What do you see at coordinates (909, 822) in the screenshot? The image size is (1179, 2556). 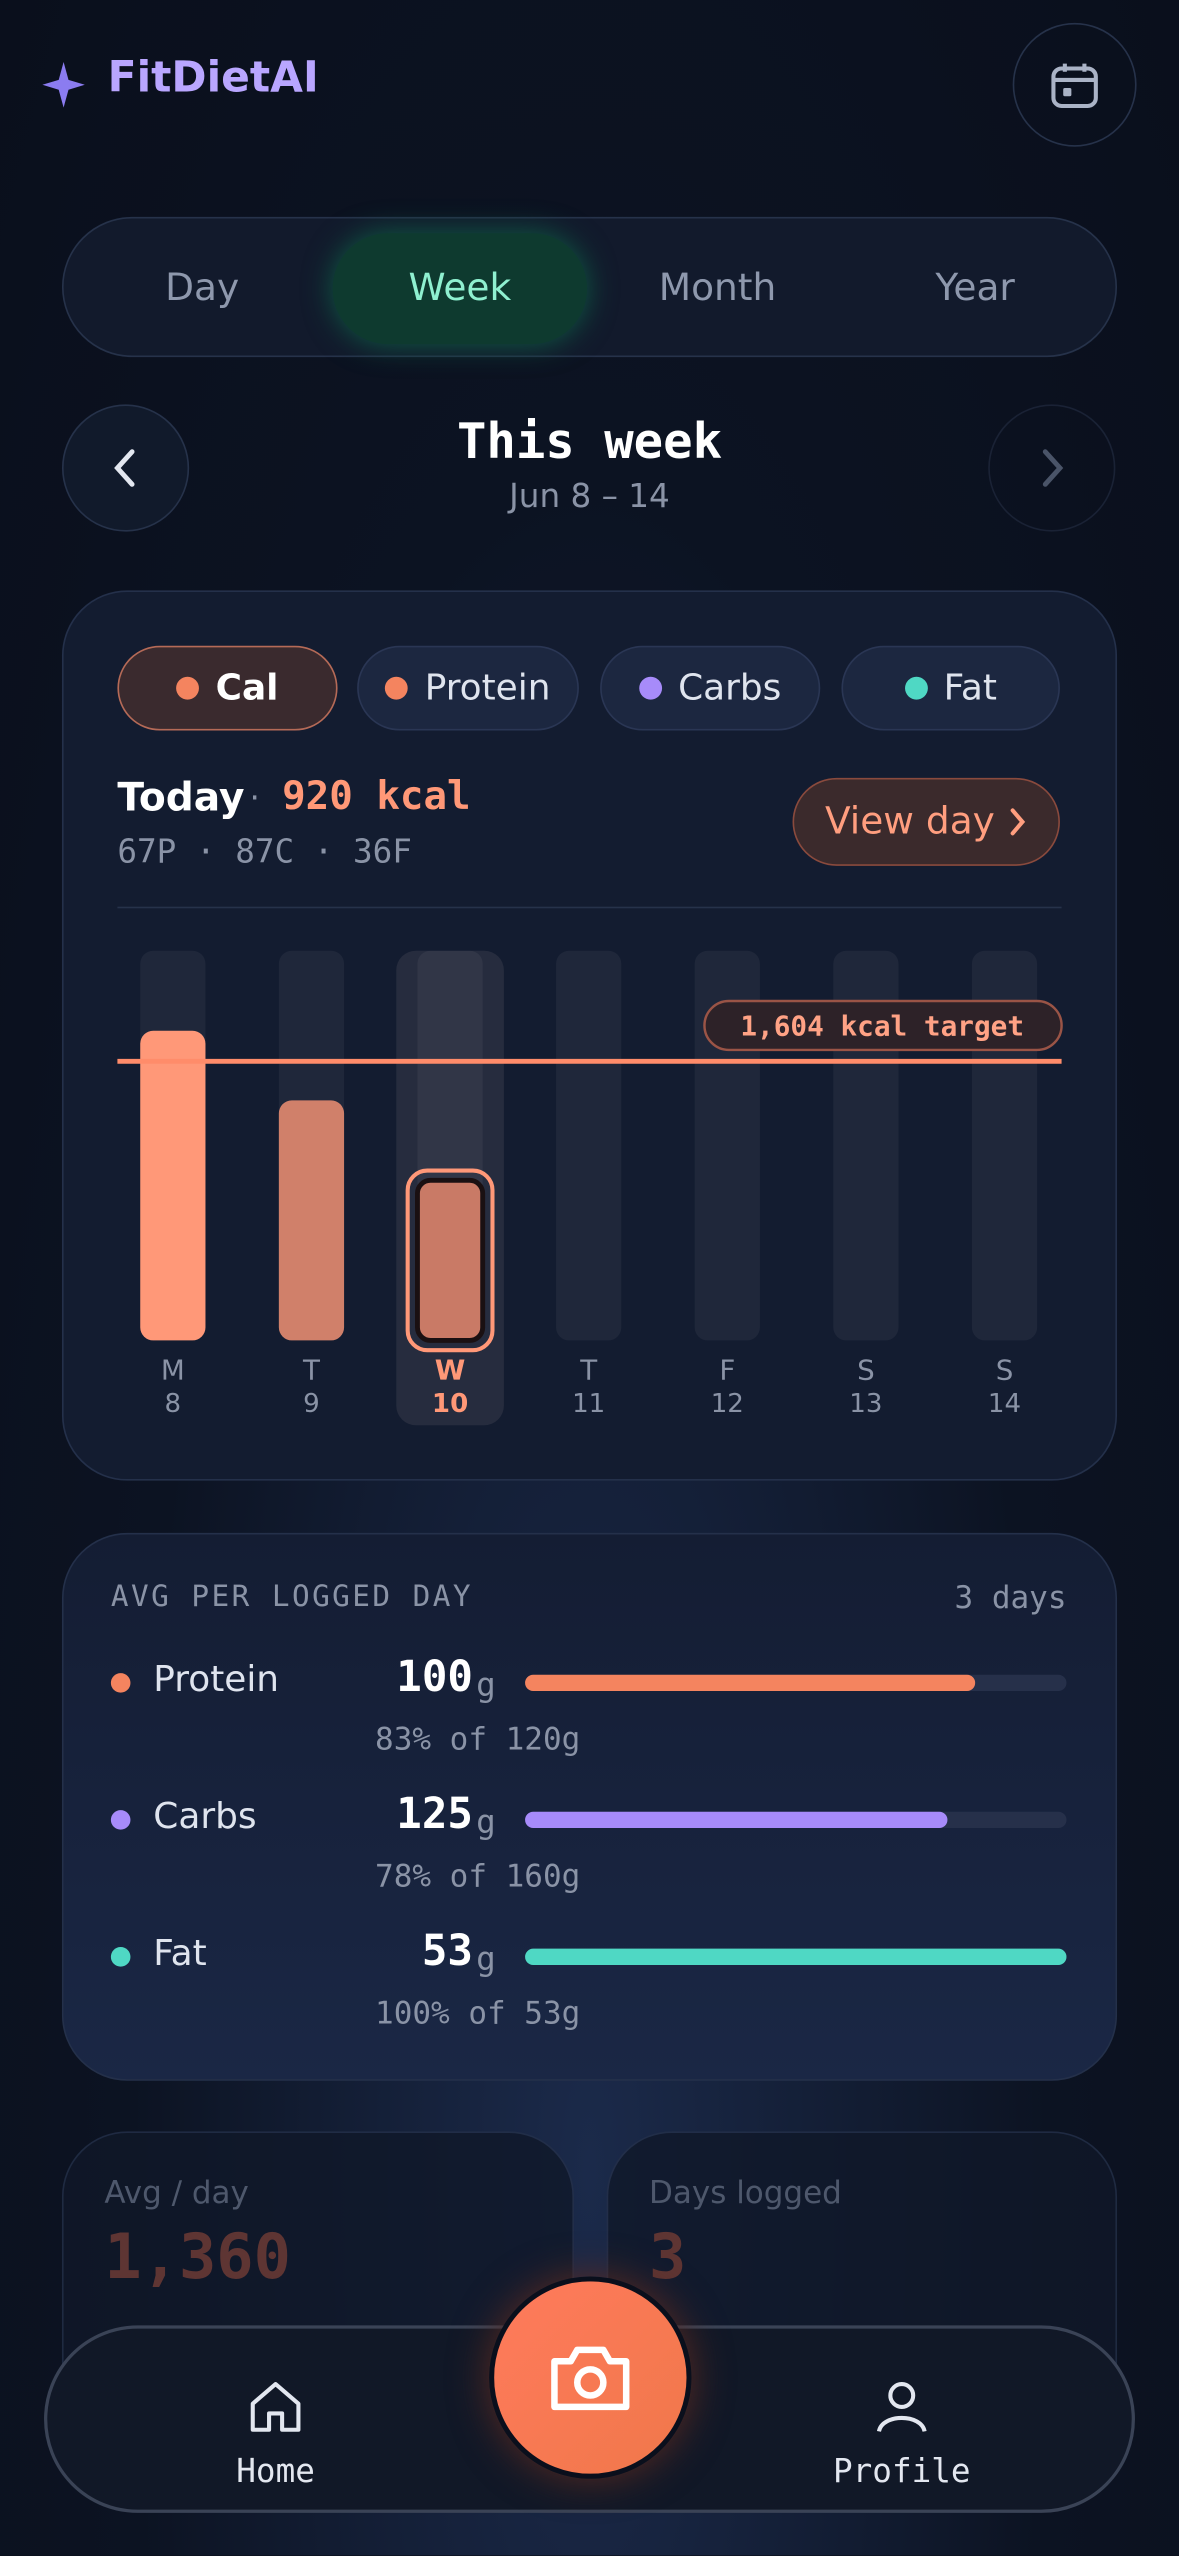 I see `button-label: View day` at bounding box center [909, 822].